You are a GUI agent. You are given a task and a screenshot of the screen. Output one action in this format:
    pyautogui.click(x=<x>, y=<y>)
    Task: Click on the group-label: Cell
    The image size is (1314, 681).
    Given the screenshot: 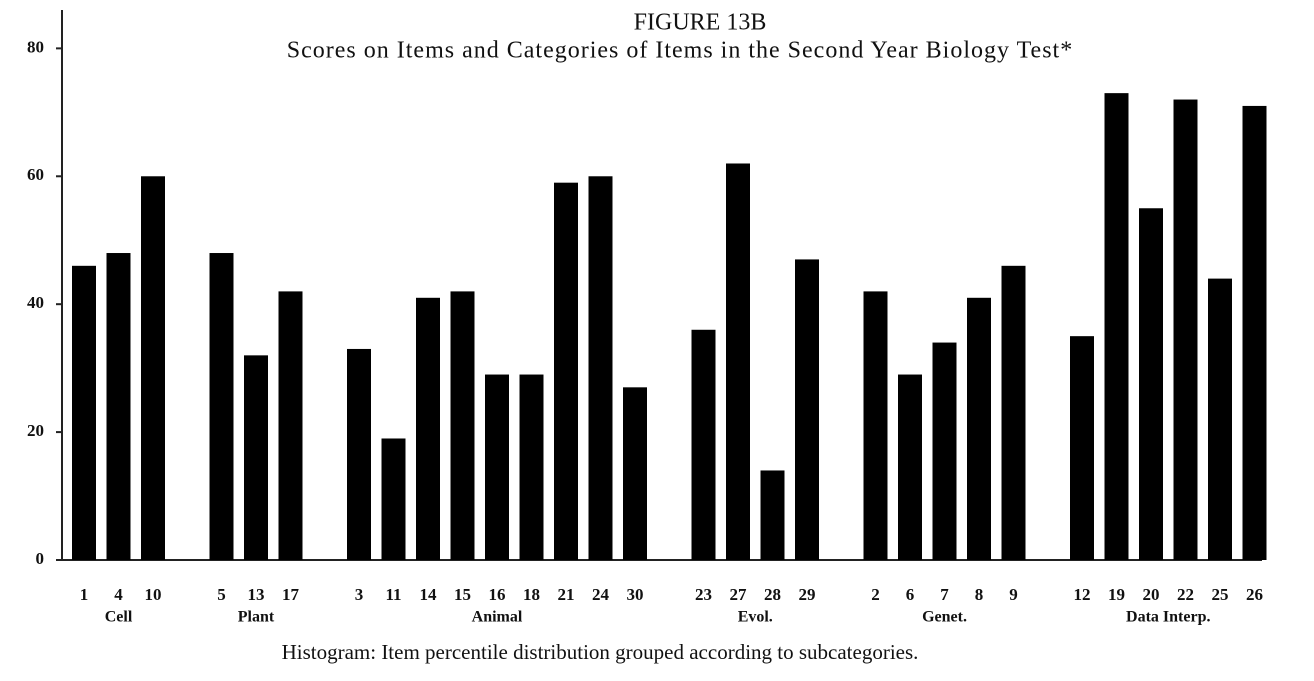 What is the action you would take?
    pyautogui.click(x=119, y=617)
    